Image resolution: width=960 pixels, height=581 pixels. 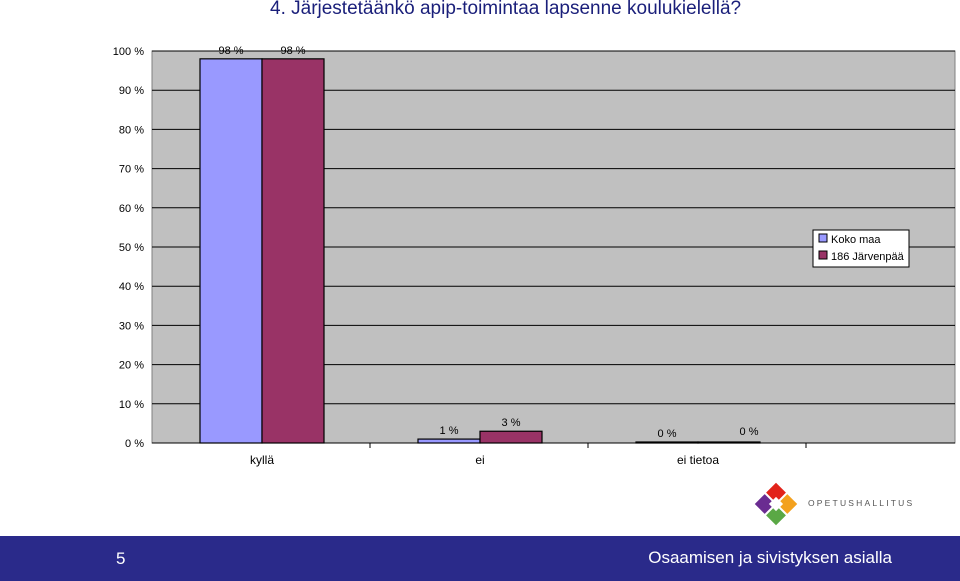 I want to click on legend-box, so click(x=861, y=248).